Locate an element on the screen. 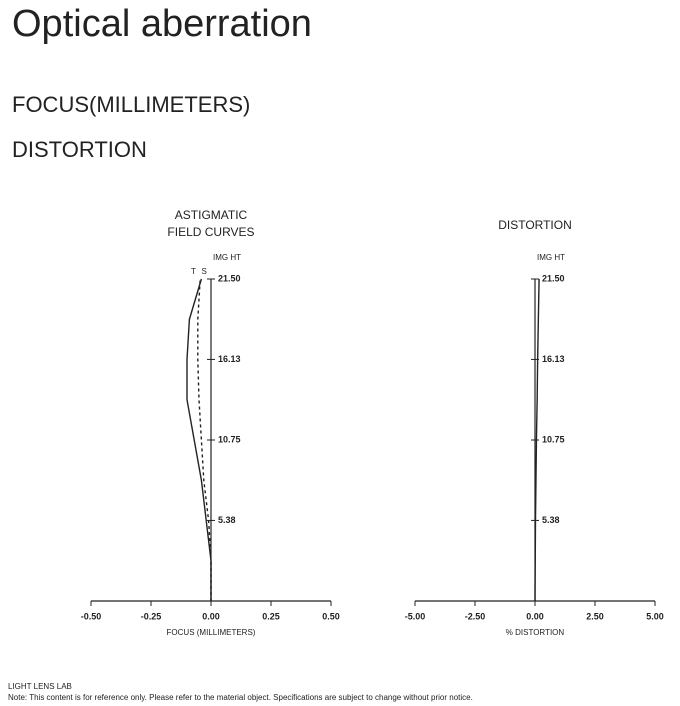  x-tick-label: -0.25 is located at coordinates (151, 616).